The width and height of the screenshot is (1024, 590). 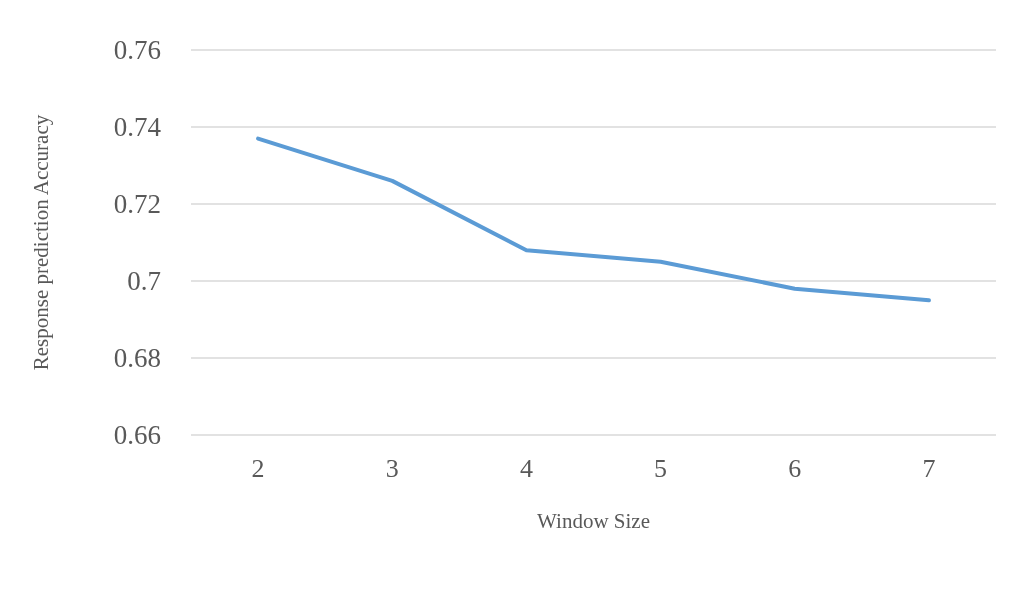 What do you see at coordinates (137, 435) in the screenshot?
I see `y-tick-label: 0.66` at bounding box center [137, 435].